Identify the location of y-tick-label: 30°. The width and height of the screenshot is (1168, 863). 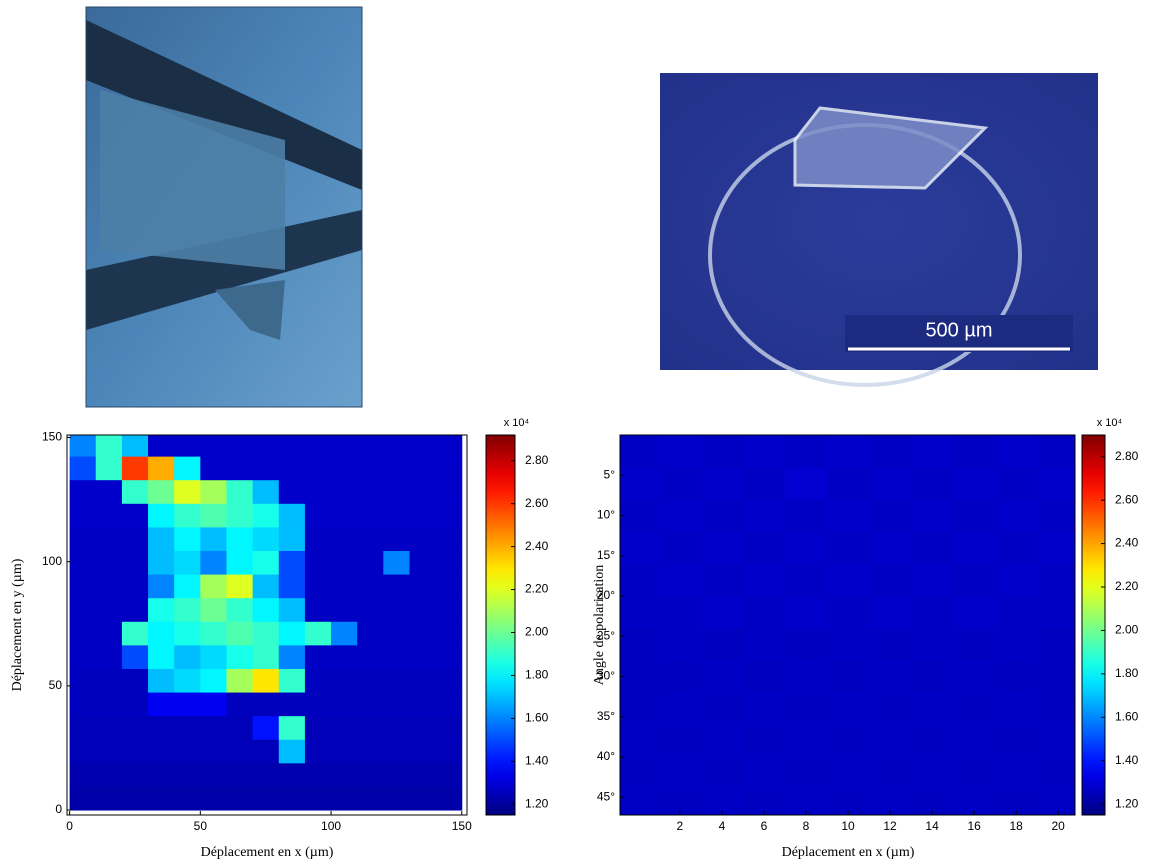
(606, 676).